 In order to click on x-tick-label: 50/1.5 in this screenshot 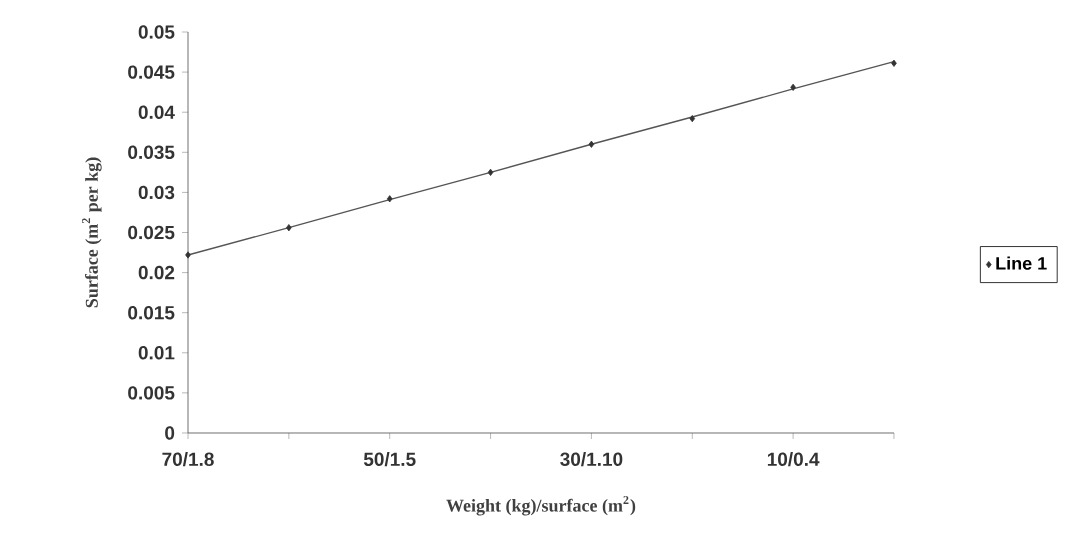, I will do `click(389, 459)`.